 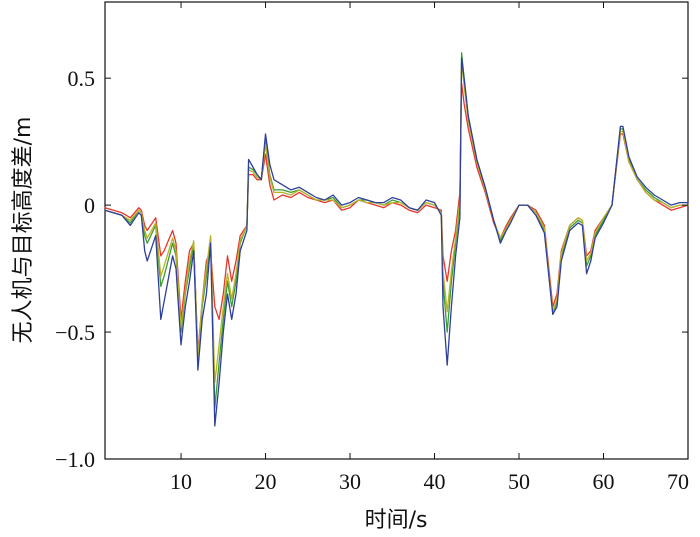 What do you see at coordinates (678, 481) in the screenshot?
I see `x-tick-label: 70` at bounding box center [678, 481].